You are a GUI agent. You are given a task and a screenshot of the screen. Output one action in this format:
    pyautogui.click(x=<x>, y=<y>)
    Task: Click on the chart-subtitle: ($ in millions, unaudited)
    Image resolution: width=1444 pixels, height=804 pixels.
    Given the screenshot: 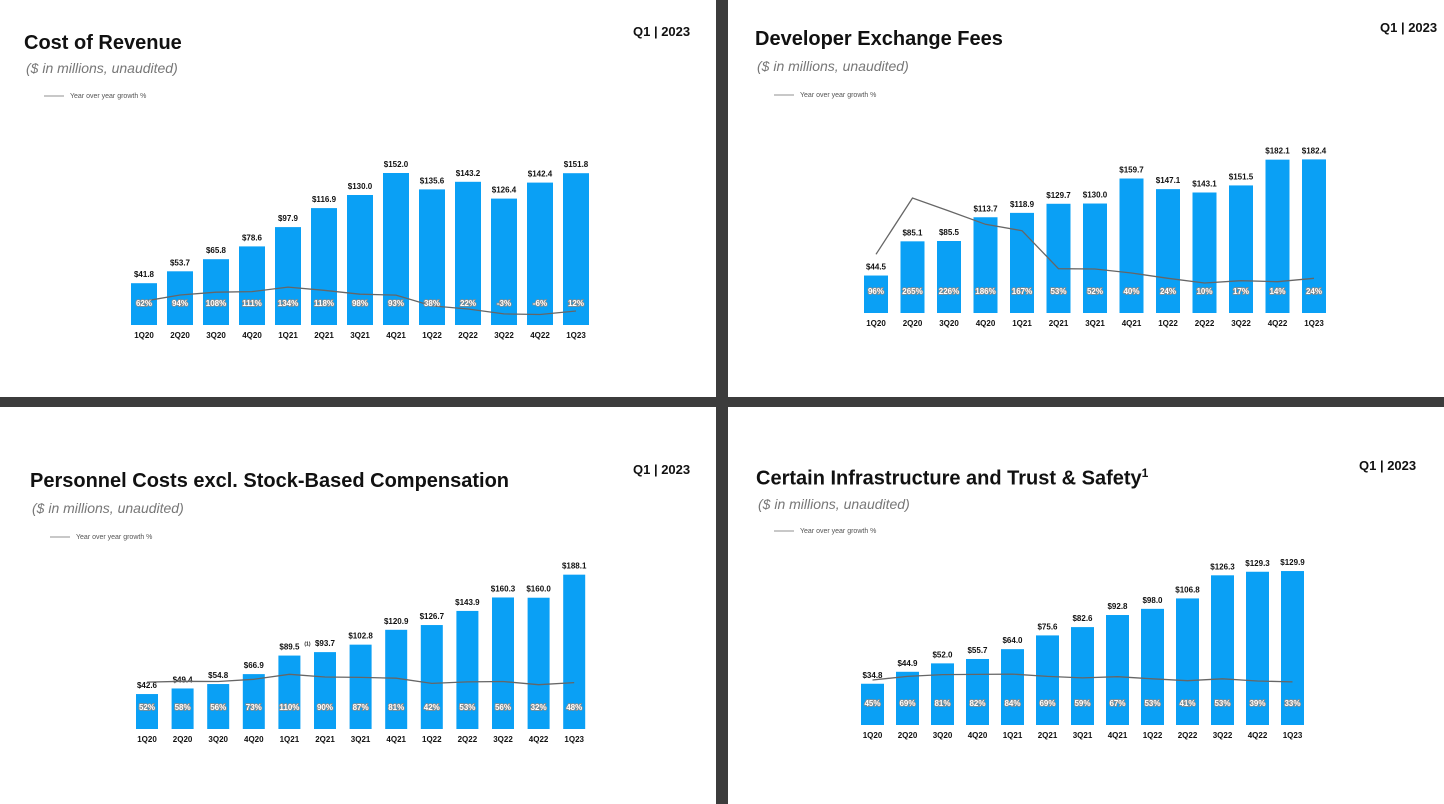 What is the action you would take?
    pyautogui.click(x=834, y=504)
    